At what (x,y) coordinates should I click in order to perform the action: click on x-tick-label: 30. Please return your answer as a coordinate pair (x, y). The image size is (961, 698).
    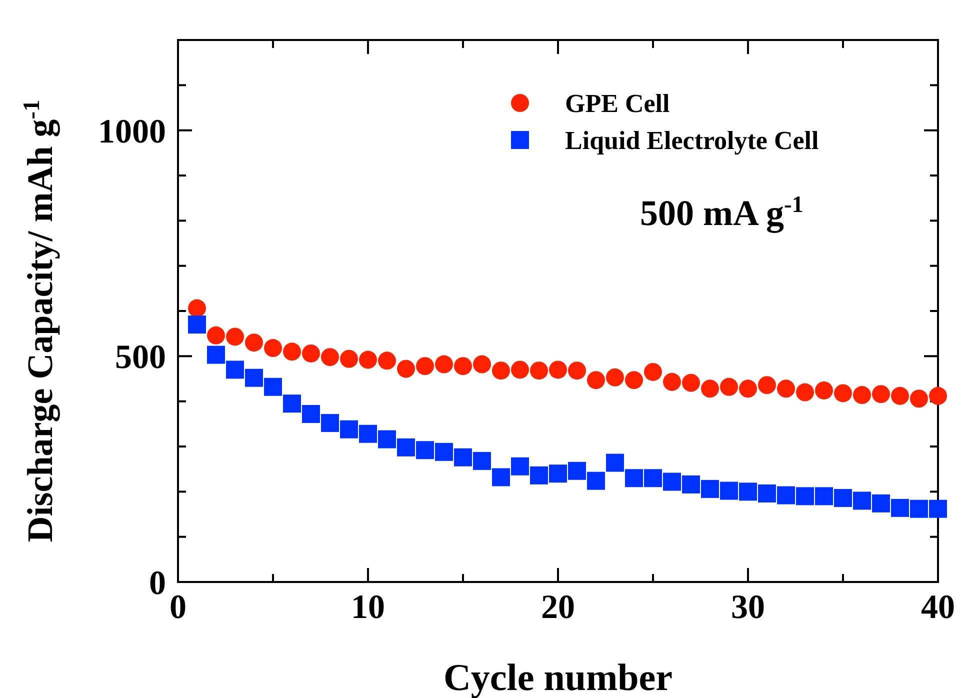
    Looking at the image, I should click on (748, 607).